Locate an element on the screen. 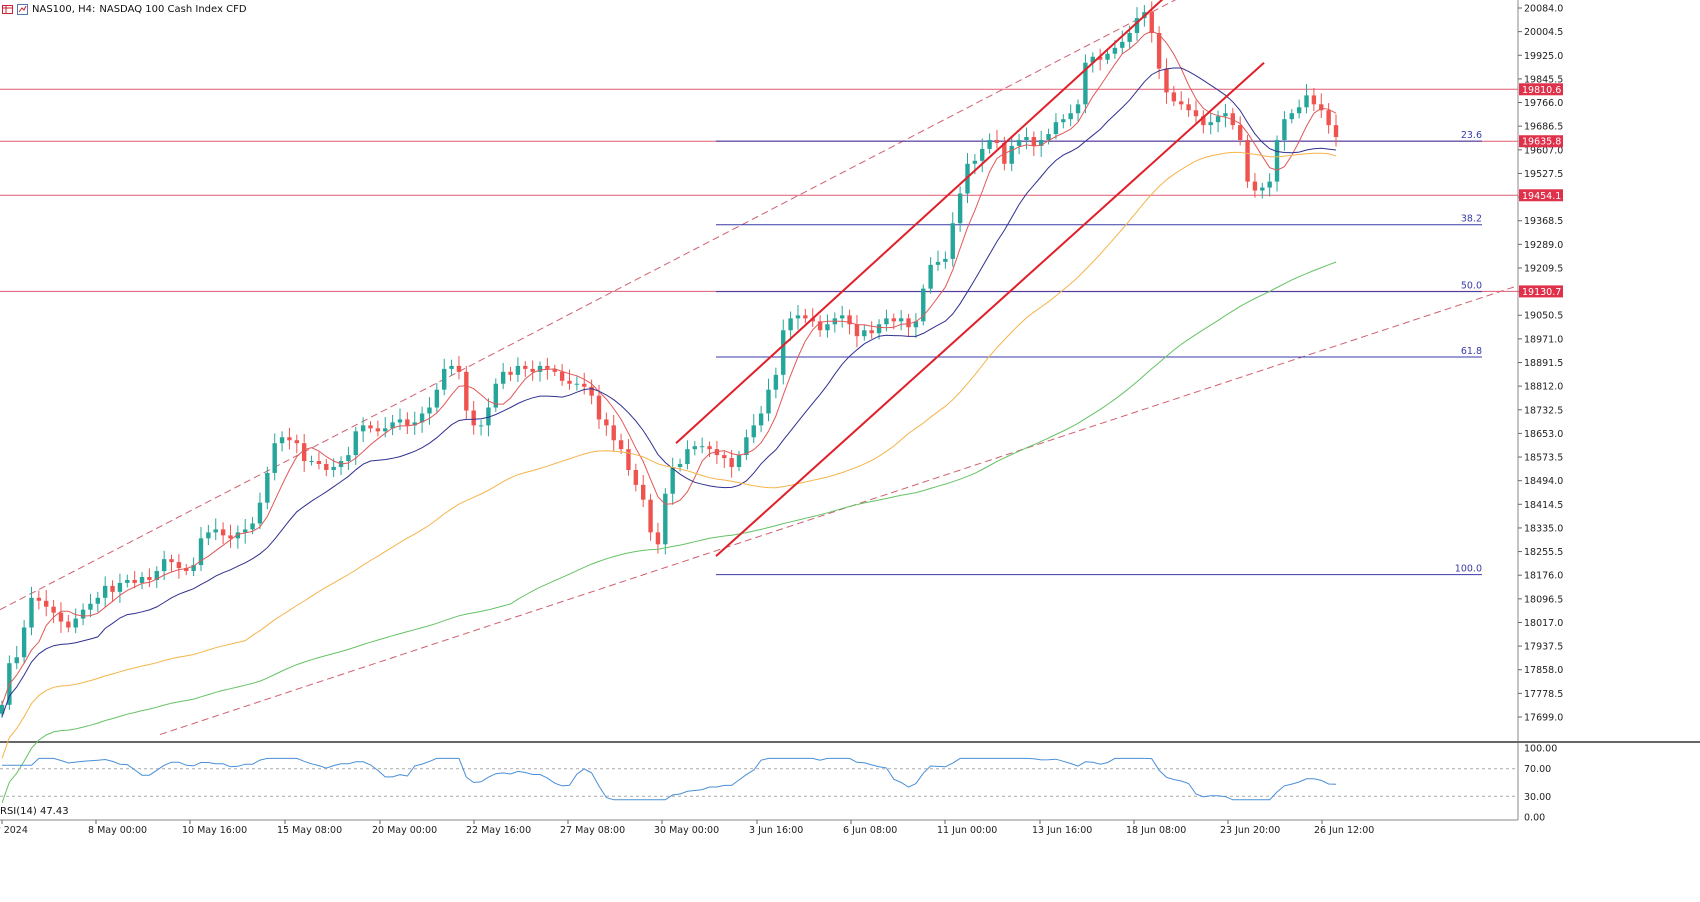 This screenshot has height=902, width=1700. y-tick-label: 18971.0 is located at coordinates (1543, 339).